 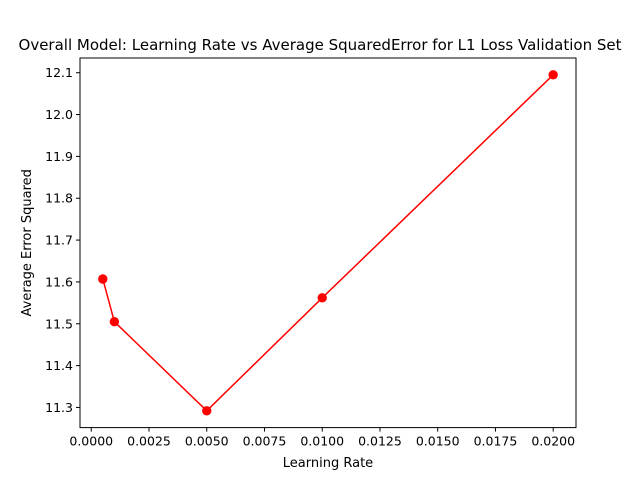 I want to click on x-tick-label: 0.0050, so click(x=207, y=441).